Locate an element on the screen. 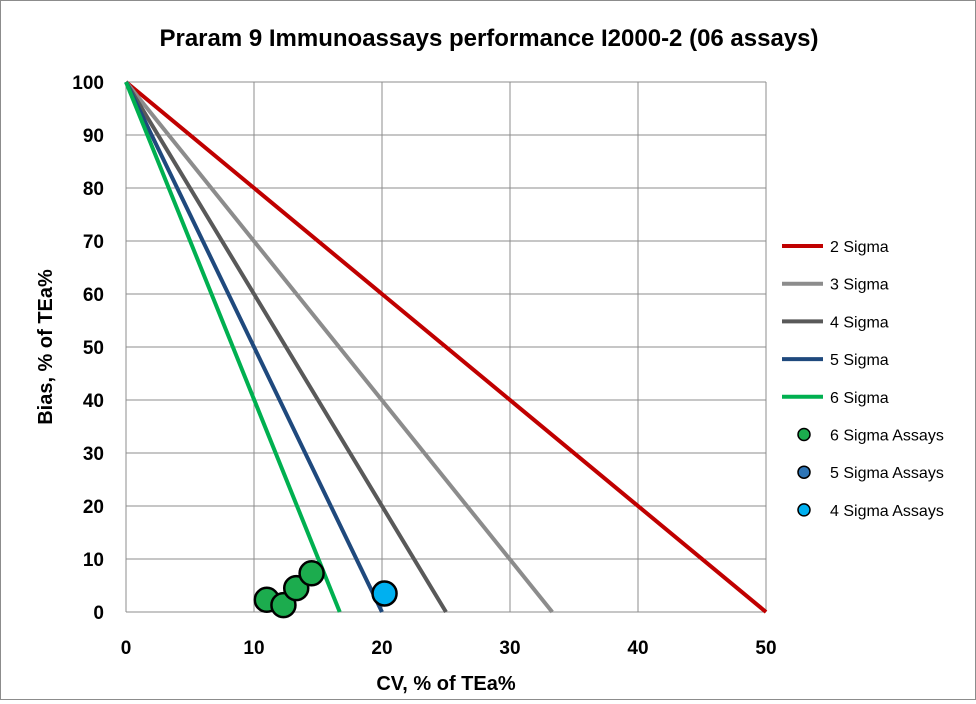  y-tick-label: 20 is located at coordinates (93, 507).